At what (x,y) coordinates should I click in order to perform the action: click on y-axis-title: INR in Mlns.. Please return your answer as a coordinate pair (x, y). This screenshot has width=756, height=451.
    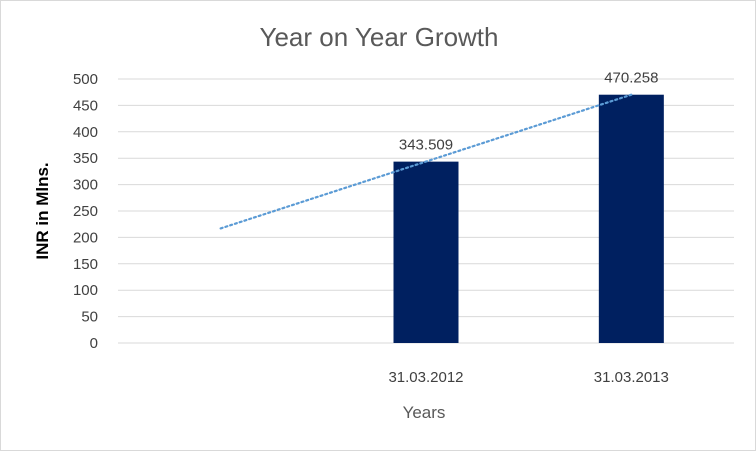
    Looking at the image, I should click on (42, 210).